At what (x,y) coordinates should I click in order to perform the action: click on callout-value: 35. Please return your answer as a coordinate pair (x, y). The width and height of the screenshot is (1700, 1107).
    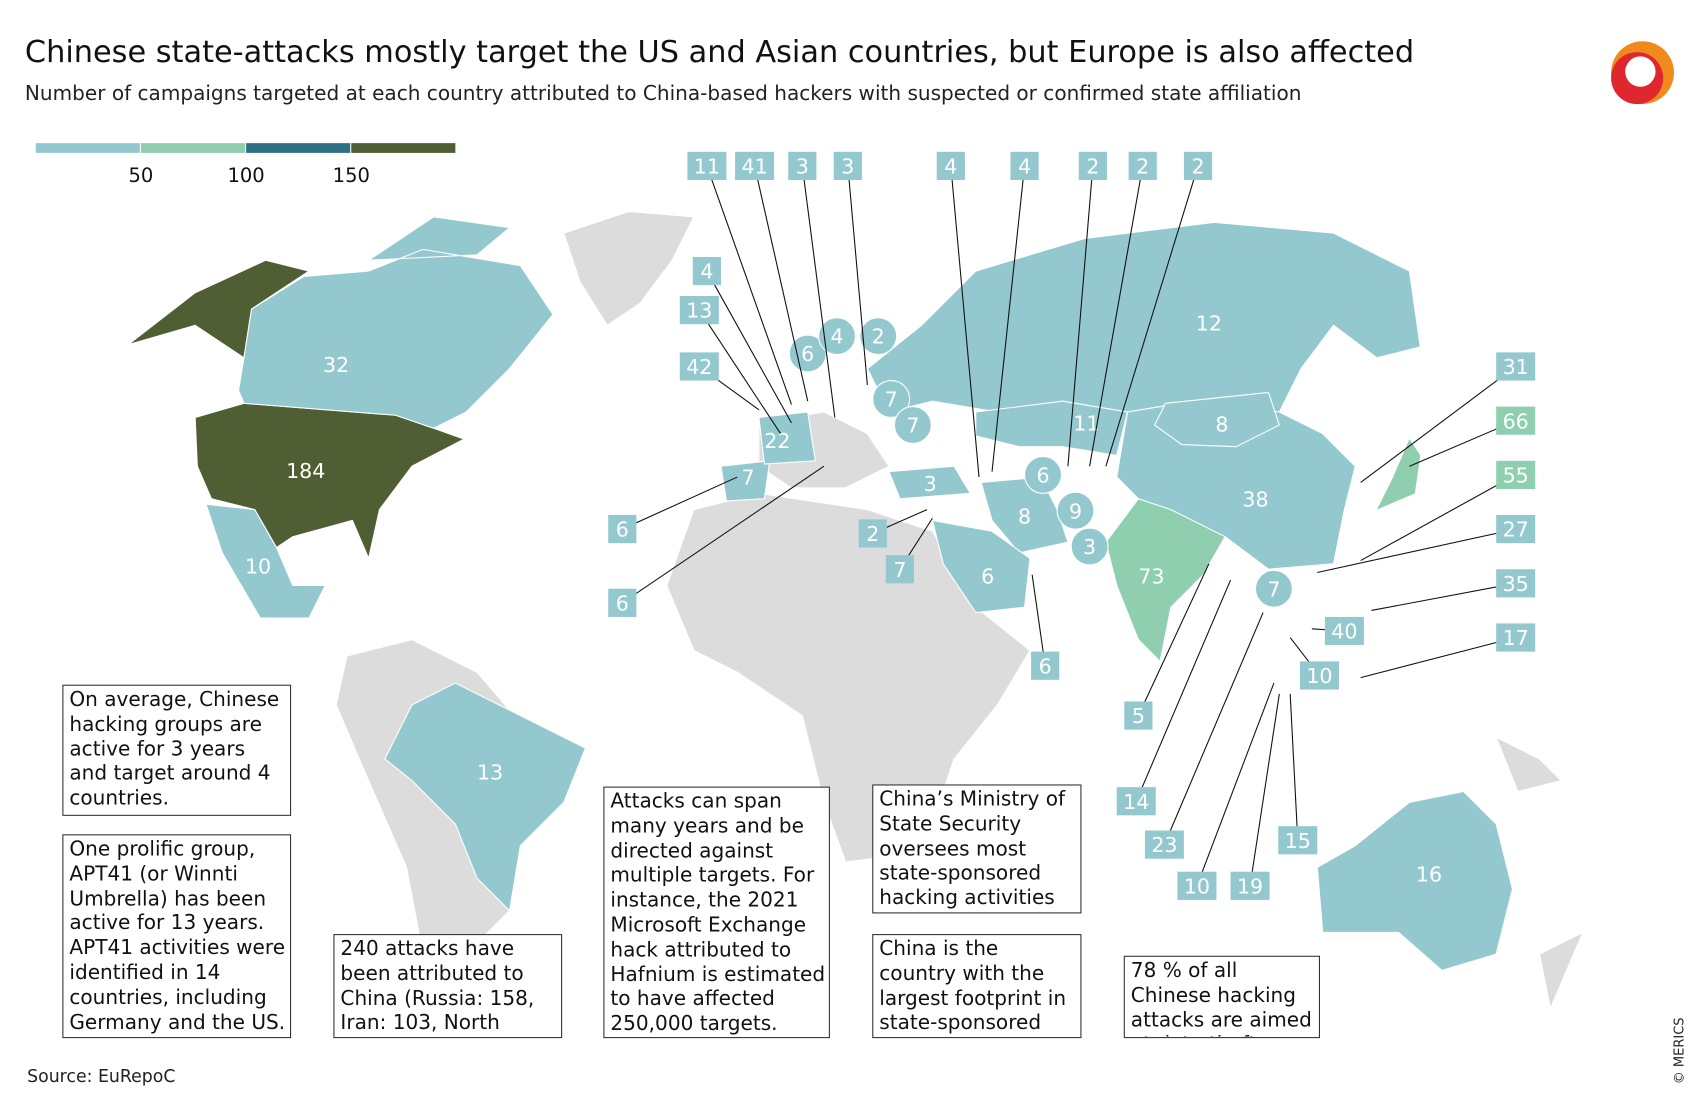
    Looking at the image, I should click on (1516, 584).